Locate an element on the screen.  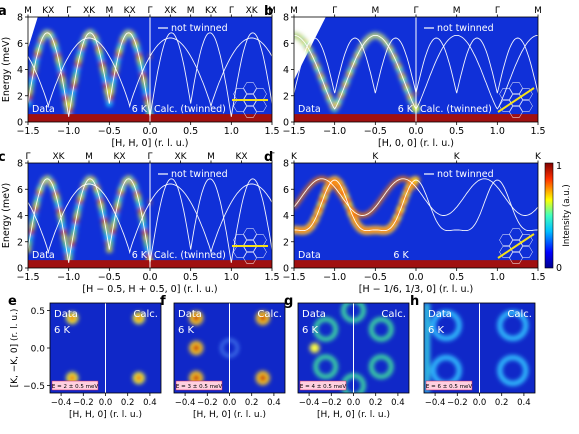
elastic-line is located at coordinates (416, 264).